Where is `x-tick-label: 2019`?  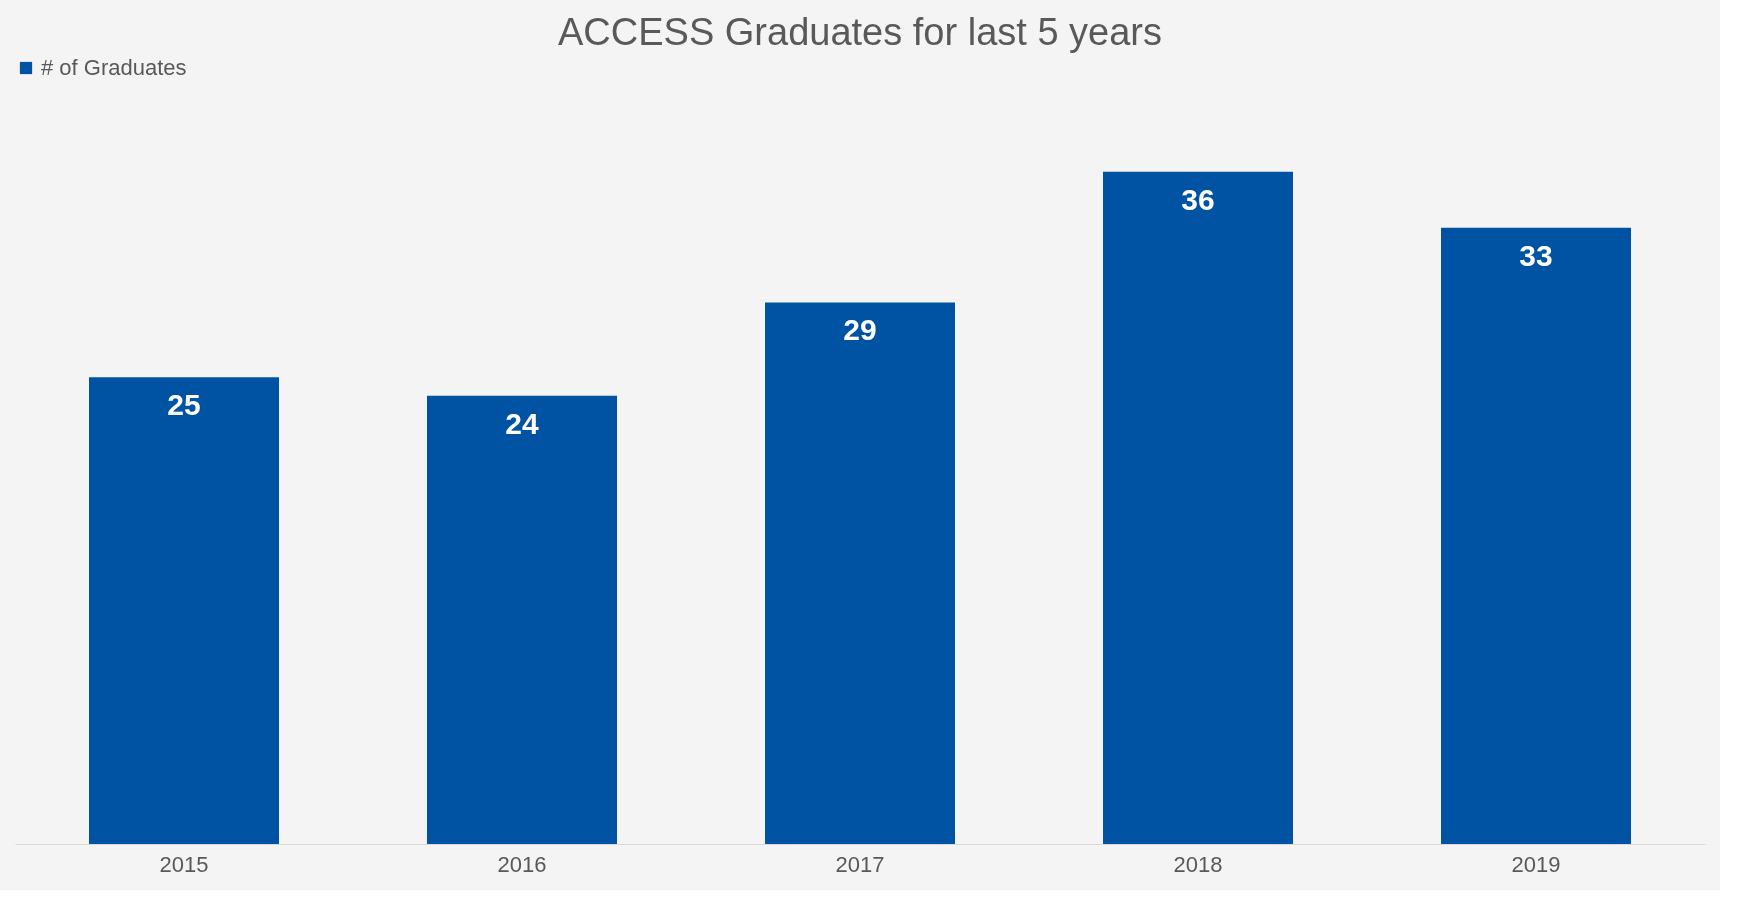 x-tick-label: 2019 is located at coordinates (1536, 864).